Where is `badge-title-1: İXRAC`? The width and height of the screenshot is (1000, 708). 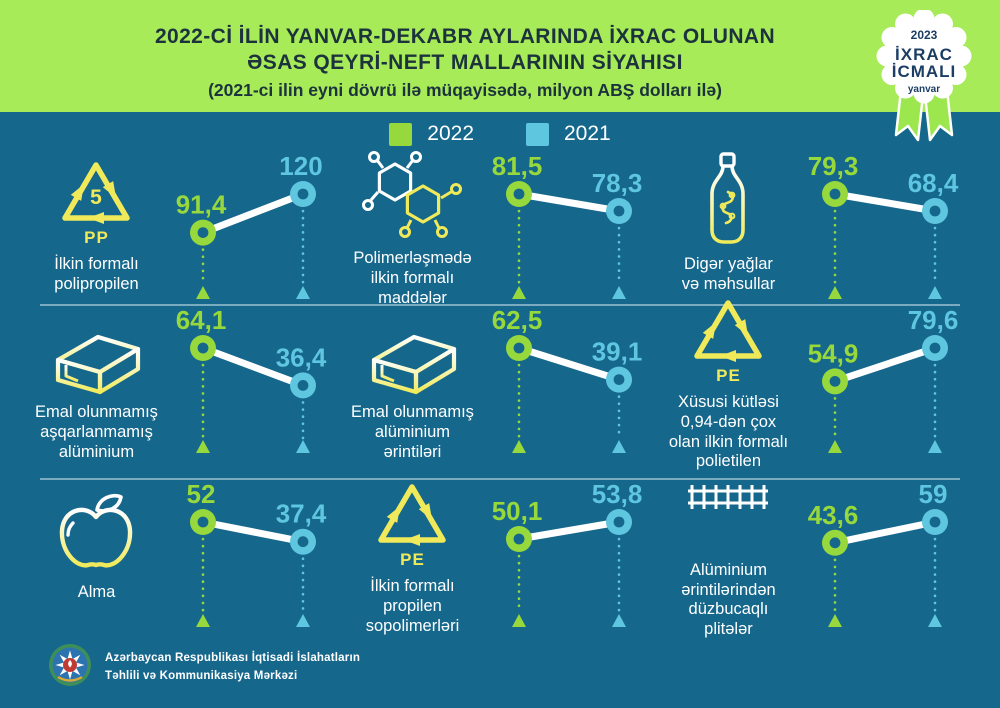 badge-title-1: İXRAC is located at coordinates (924, 54).